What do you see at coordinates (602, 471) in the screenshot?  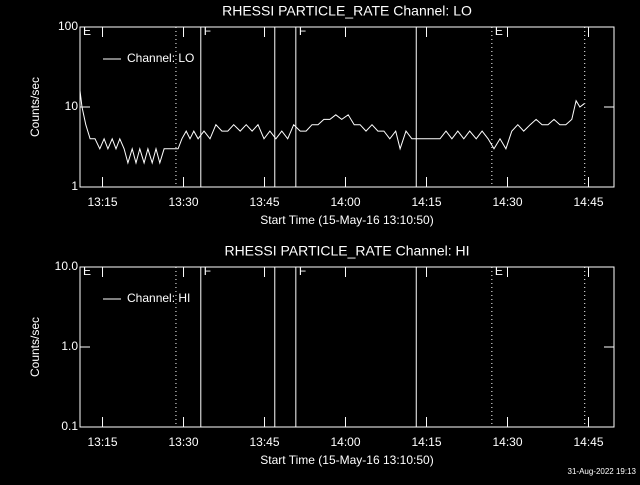 I see `timestamp: 31-Aug-2022 19:13` at bounding box center [602, 471].